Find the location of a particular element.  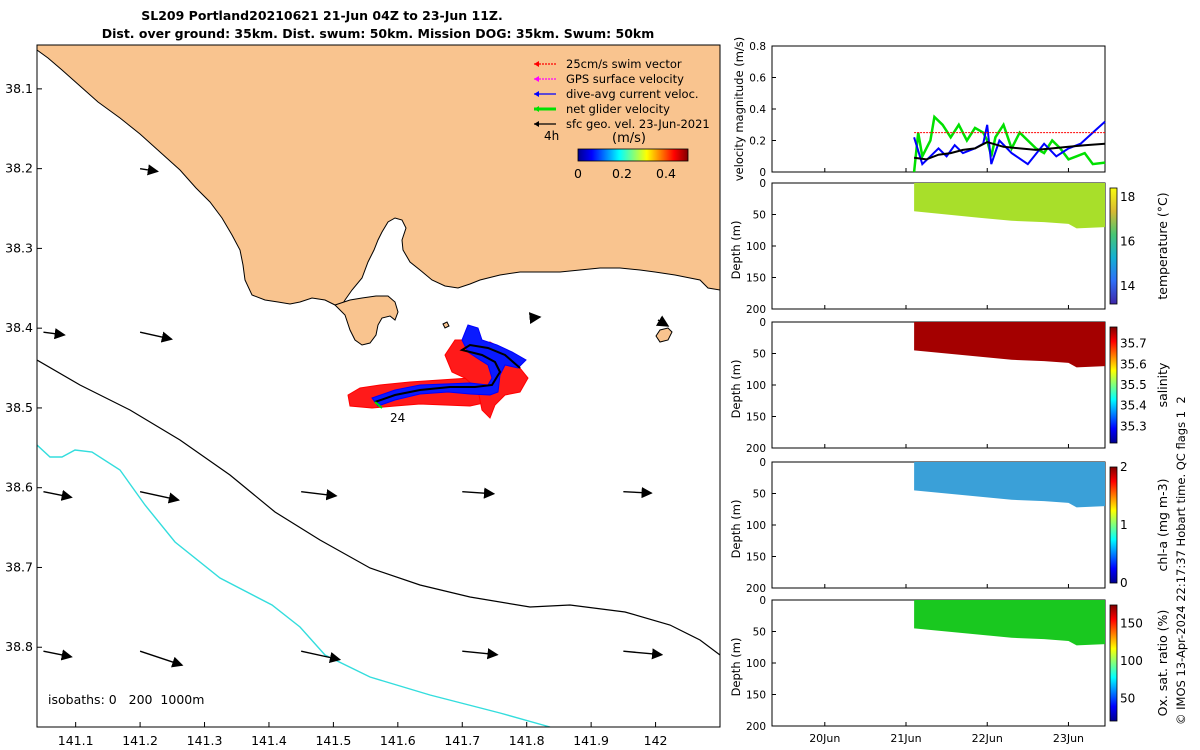

lat-tick-label: 38.4 is located at coordinates (19, 327).